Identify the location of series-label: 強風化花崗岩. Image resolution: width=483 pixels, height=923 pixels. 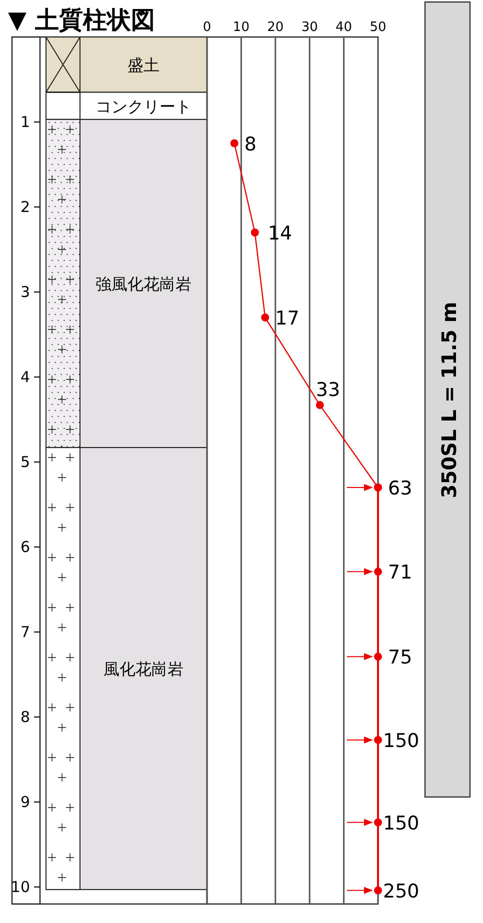
(144, 284).